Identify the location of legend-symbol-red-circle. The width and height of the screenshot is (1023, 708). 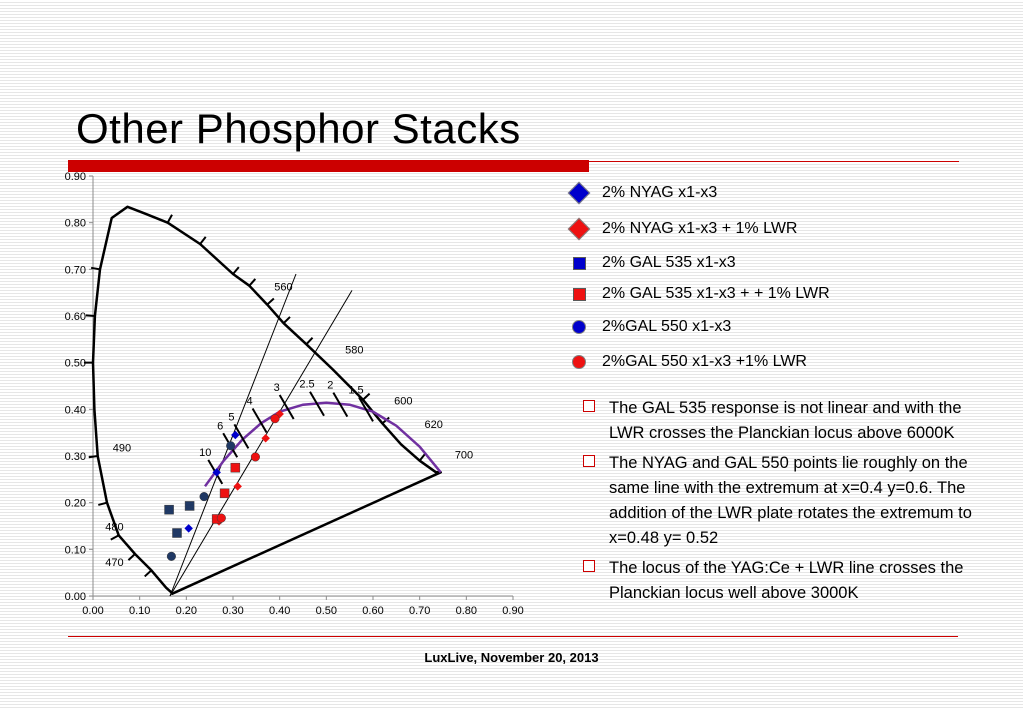
(579, 362).